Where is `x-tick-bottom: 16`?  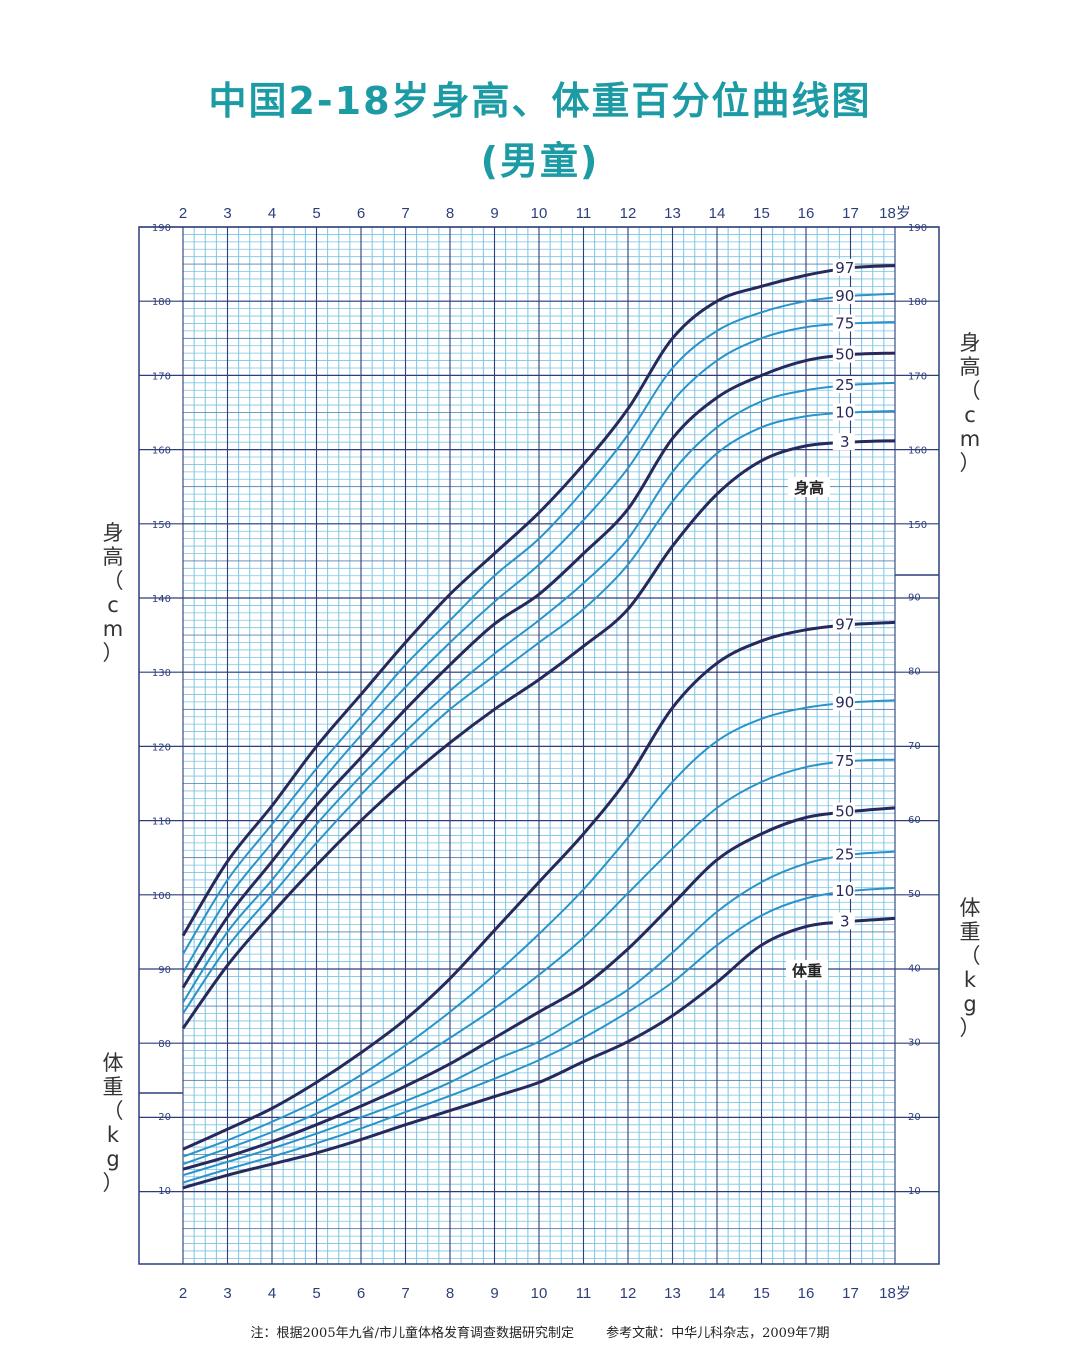 x-tick-bottom: 16 is located at coordinates (806, 1293).